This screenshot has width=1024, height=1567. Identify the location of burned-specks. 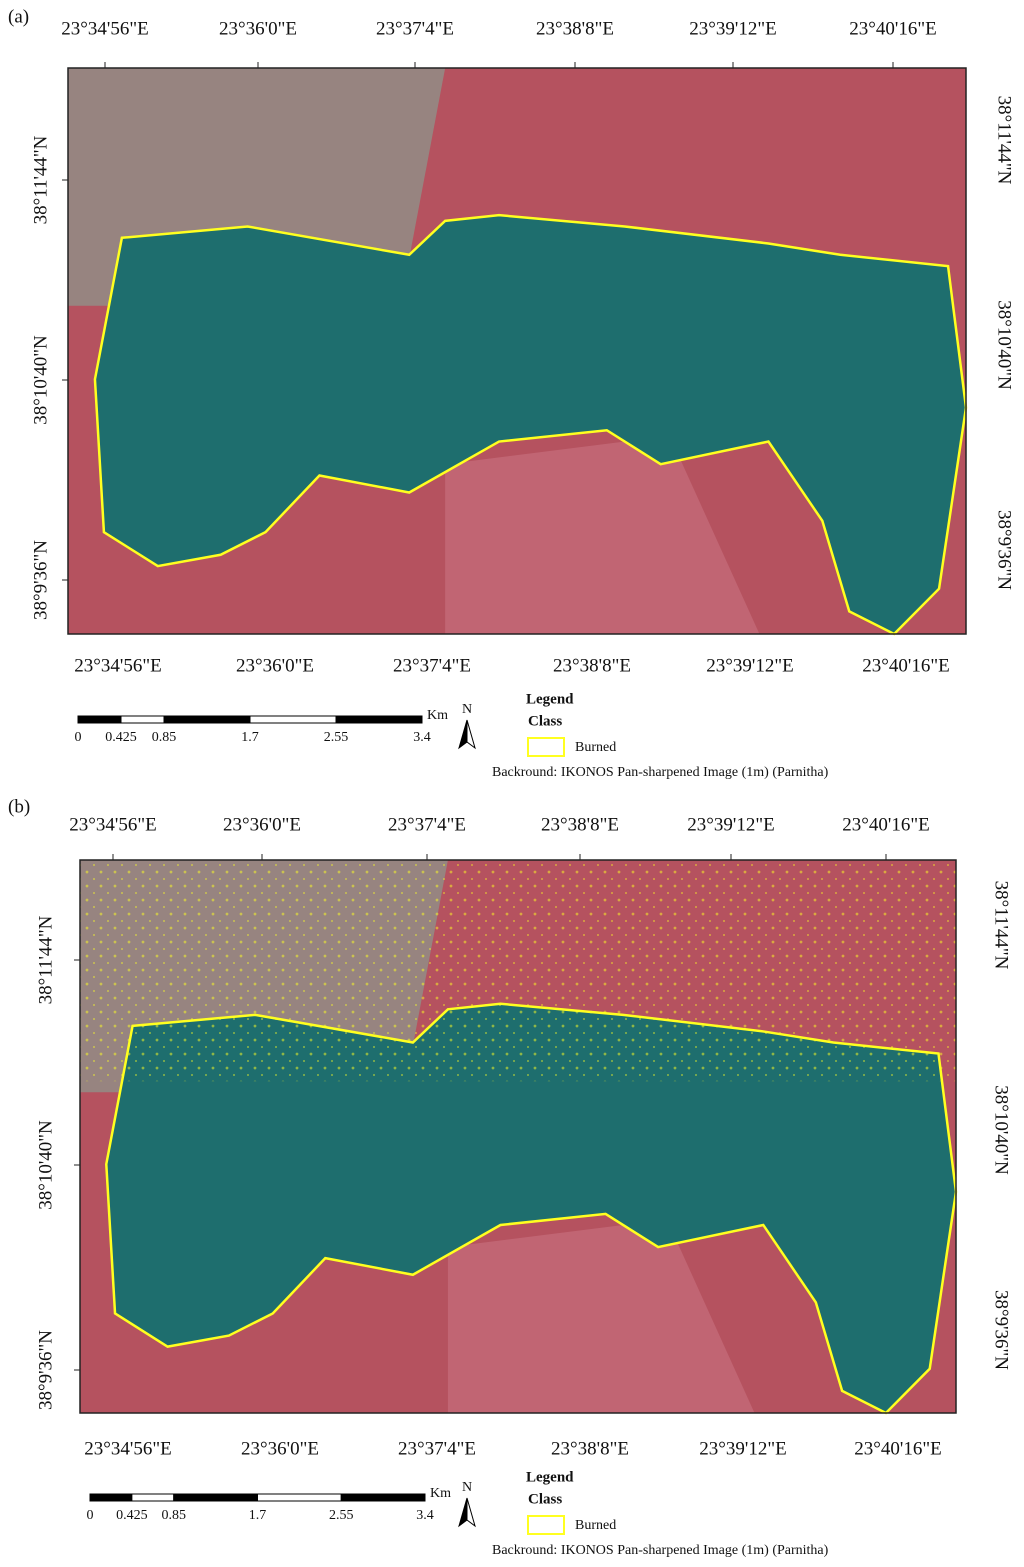
(518, 971).